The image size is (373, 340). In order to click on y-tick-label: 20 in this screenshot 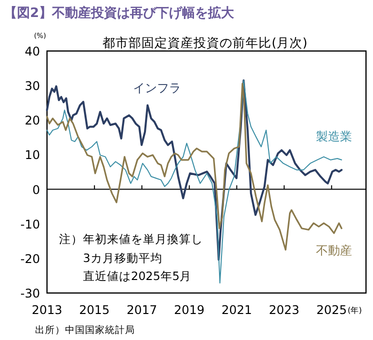, I will do `click(32, 121)`.